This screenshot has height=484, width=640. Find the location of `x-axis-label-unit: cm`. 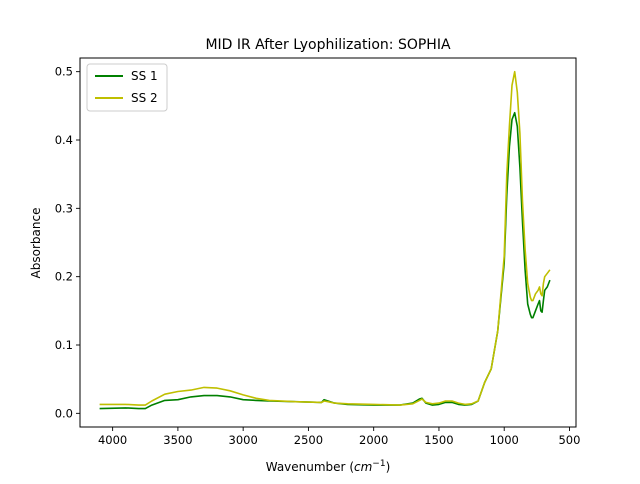

x-axis-label-unit: cm is located at coordinates (363, 467).